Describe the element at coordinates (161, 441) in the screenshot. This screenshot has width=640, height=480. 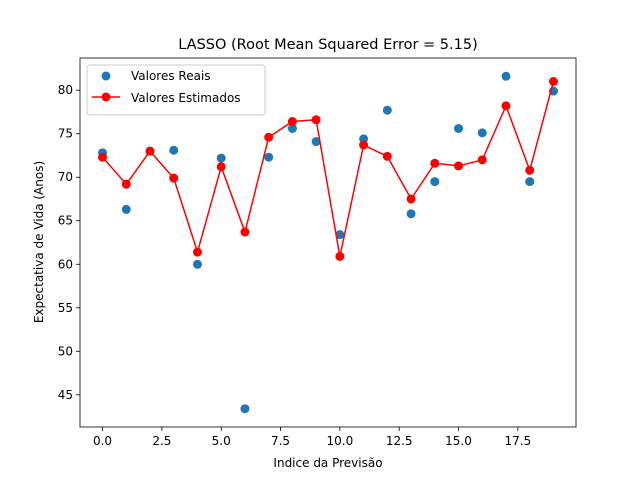
I see `x-tick-label: 2.5` at that location.